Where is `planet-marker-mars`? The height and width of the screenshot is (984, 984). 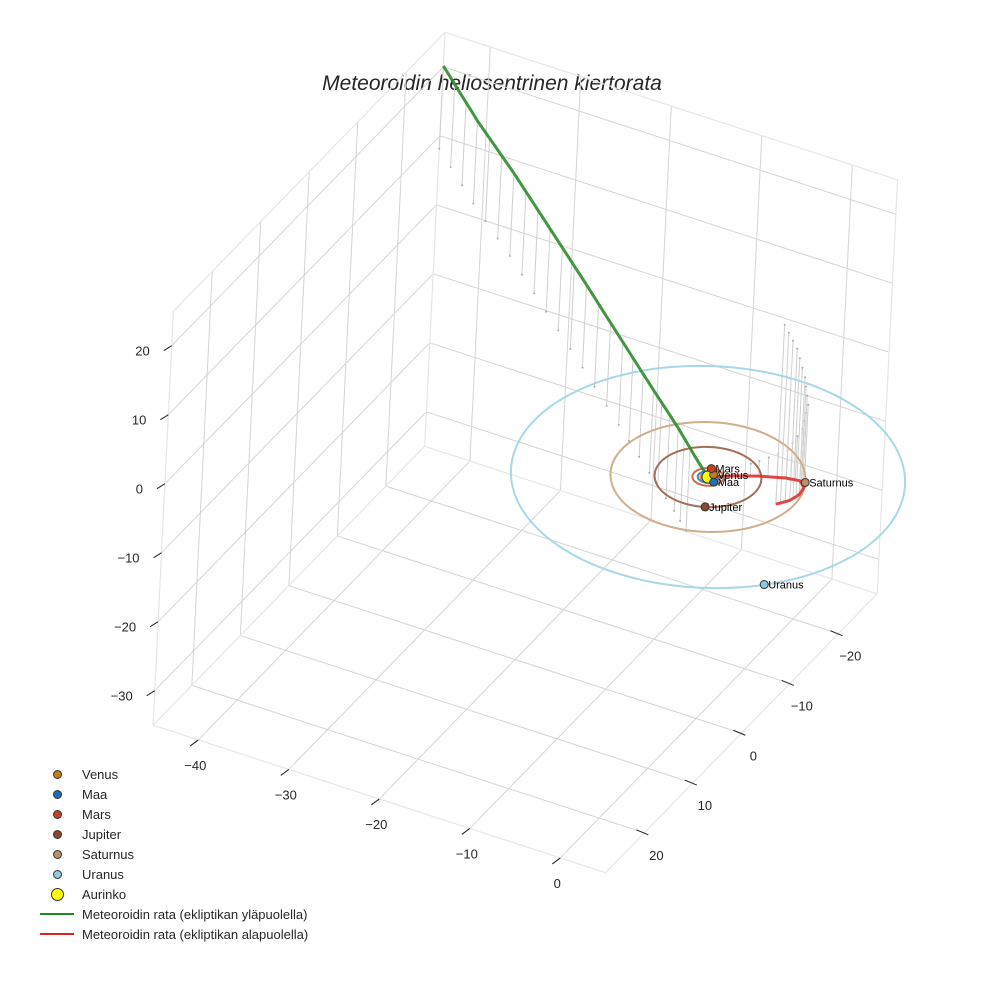
planet-marker-mars is located at coordinates (711, 469).